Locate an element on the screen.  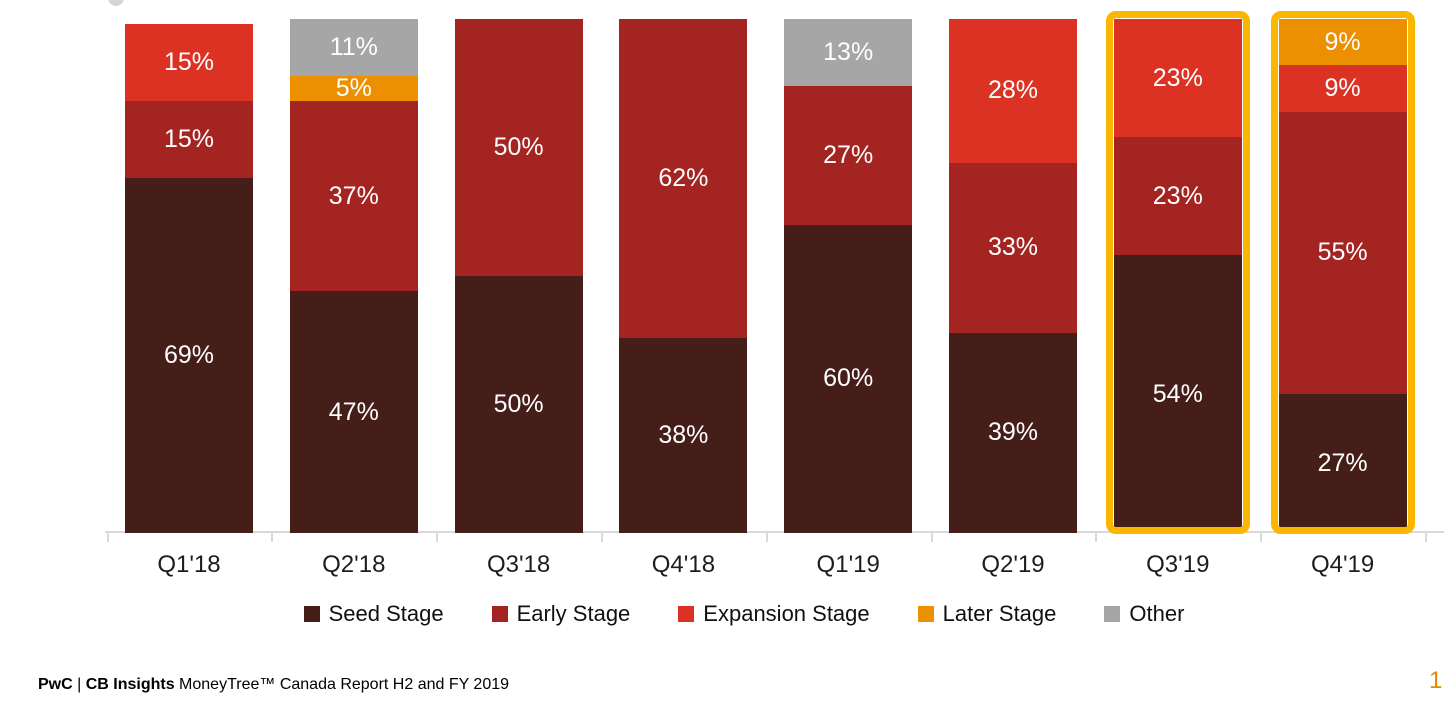
bar-segment-later-stage: 9% is located at coordinates (1342, 42).